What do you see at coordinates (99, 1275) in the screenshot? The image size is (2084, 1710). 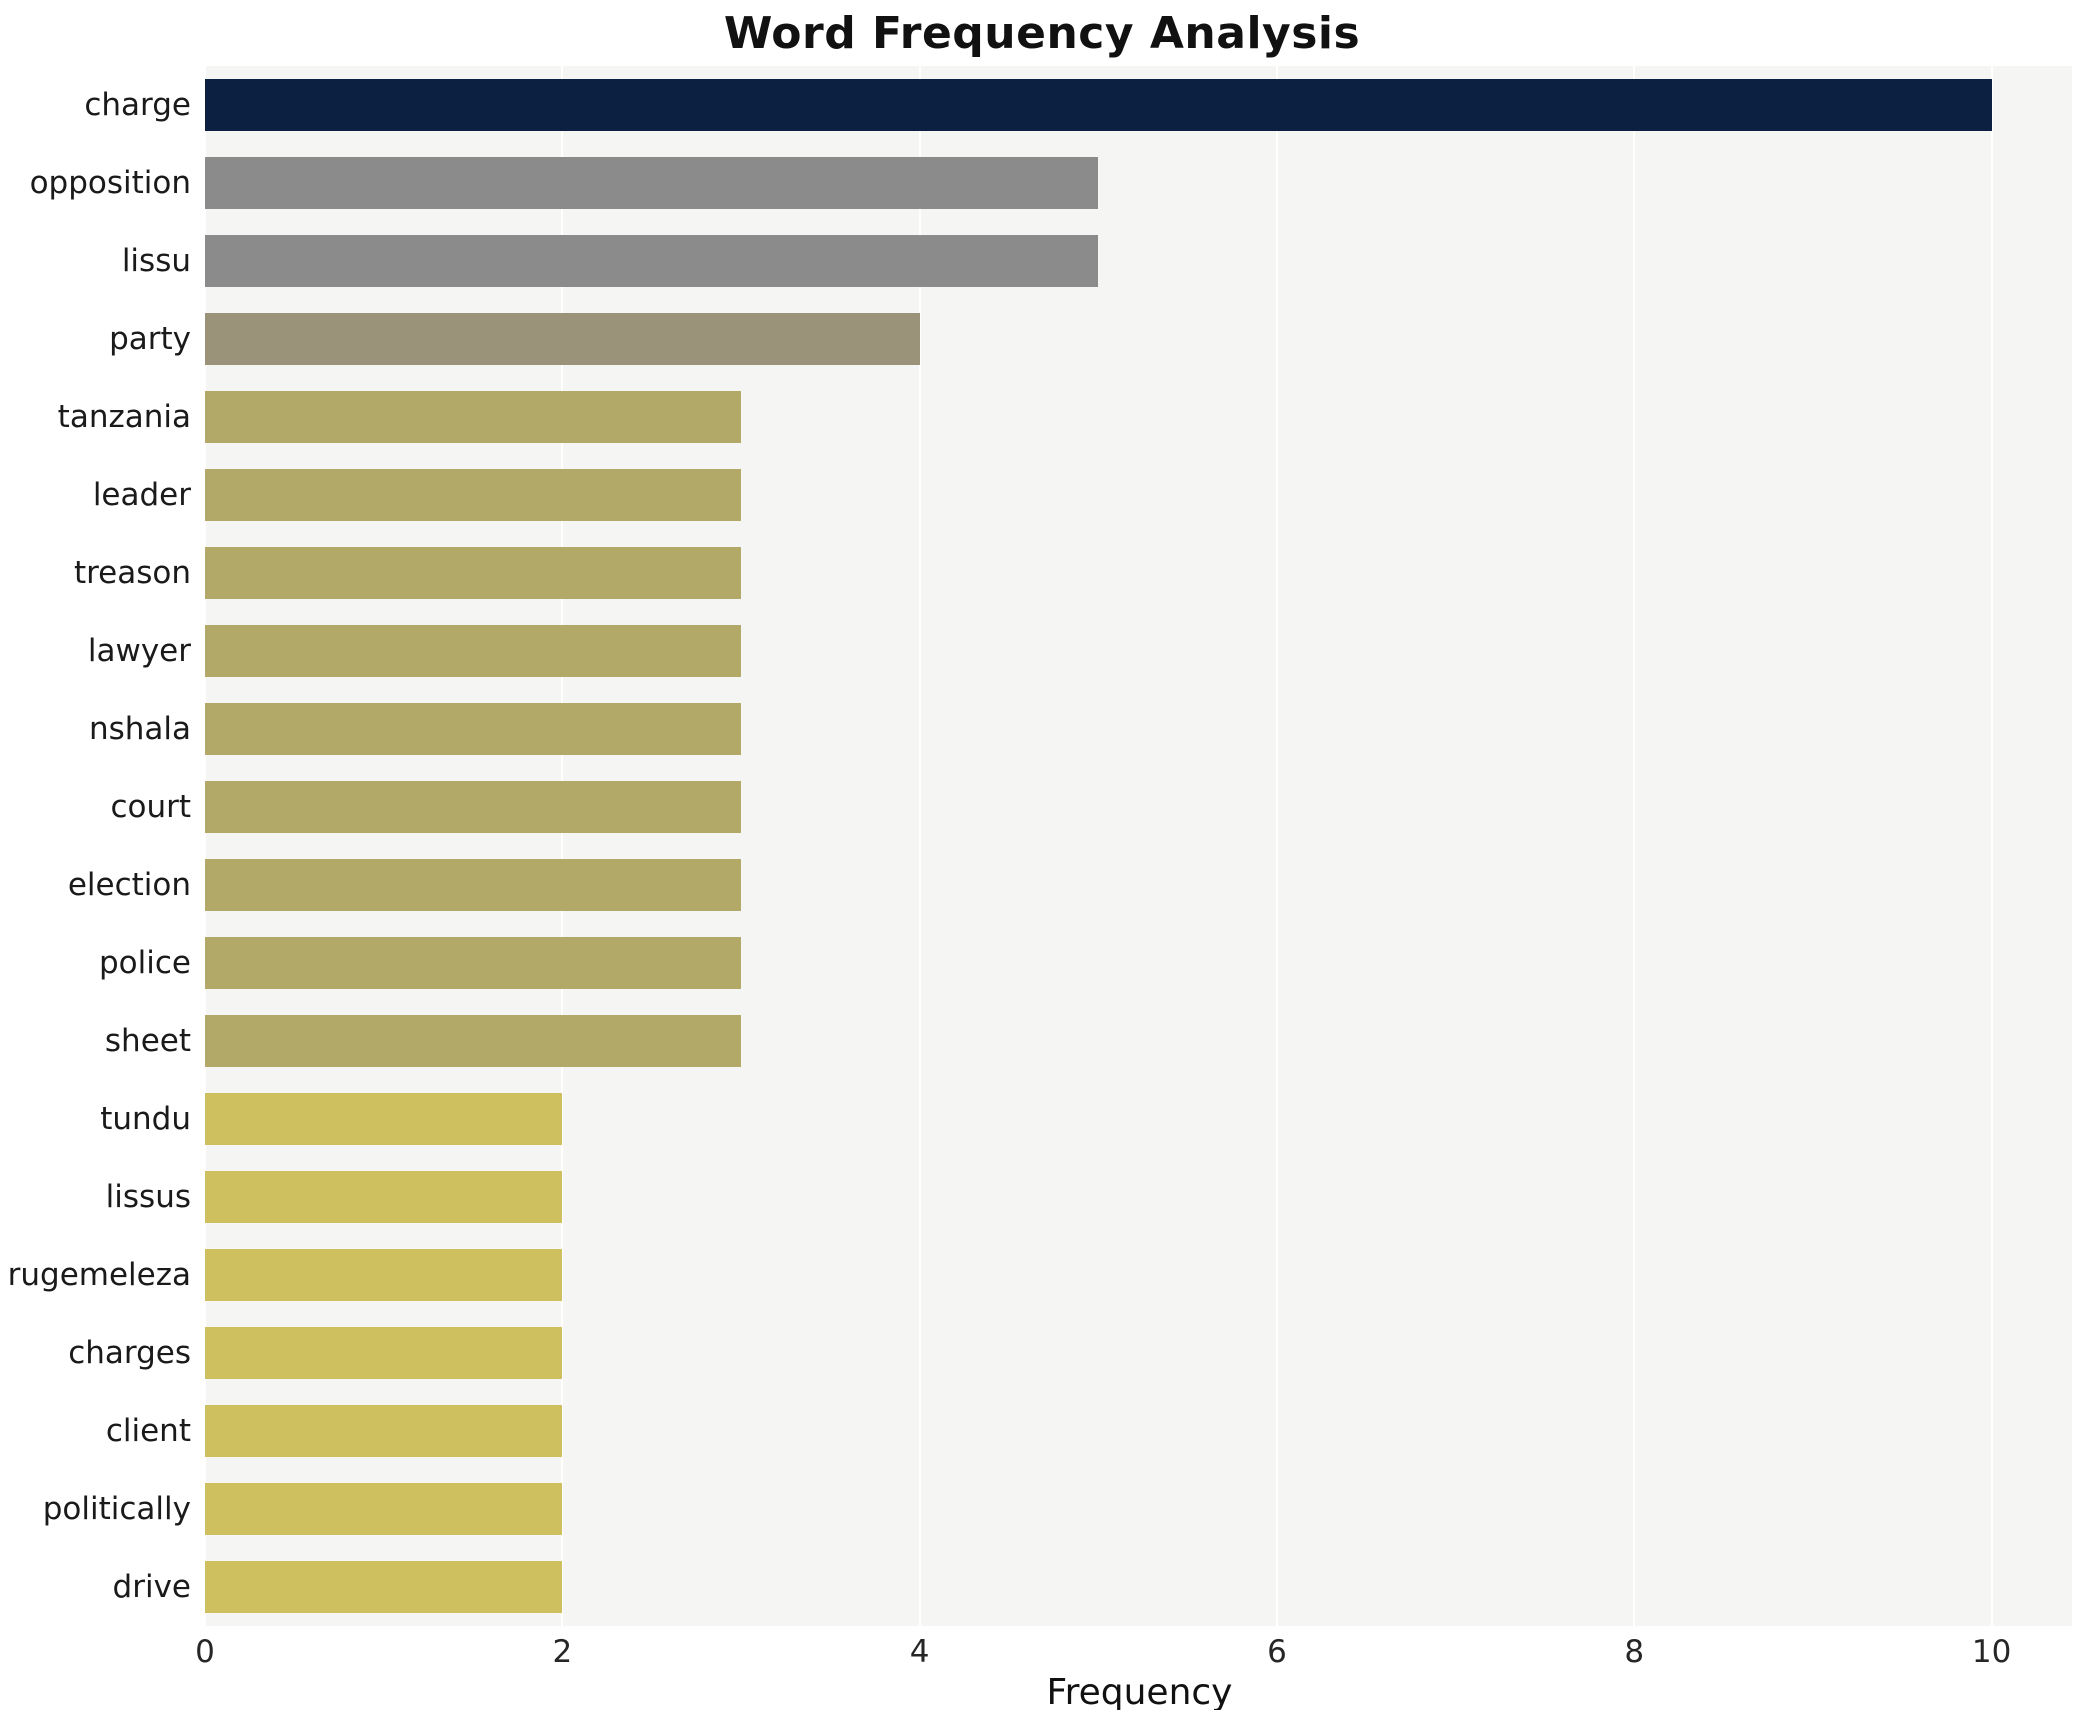 I see `category-label: rugemeleza` at bounding box center [99, 1275].